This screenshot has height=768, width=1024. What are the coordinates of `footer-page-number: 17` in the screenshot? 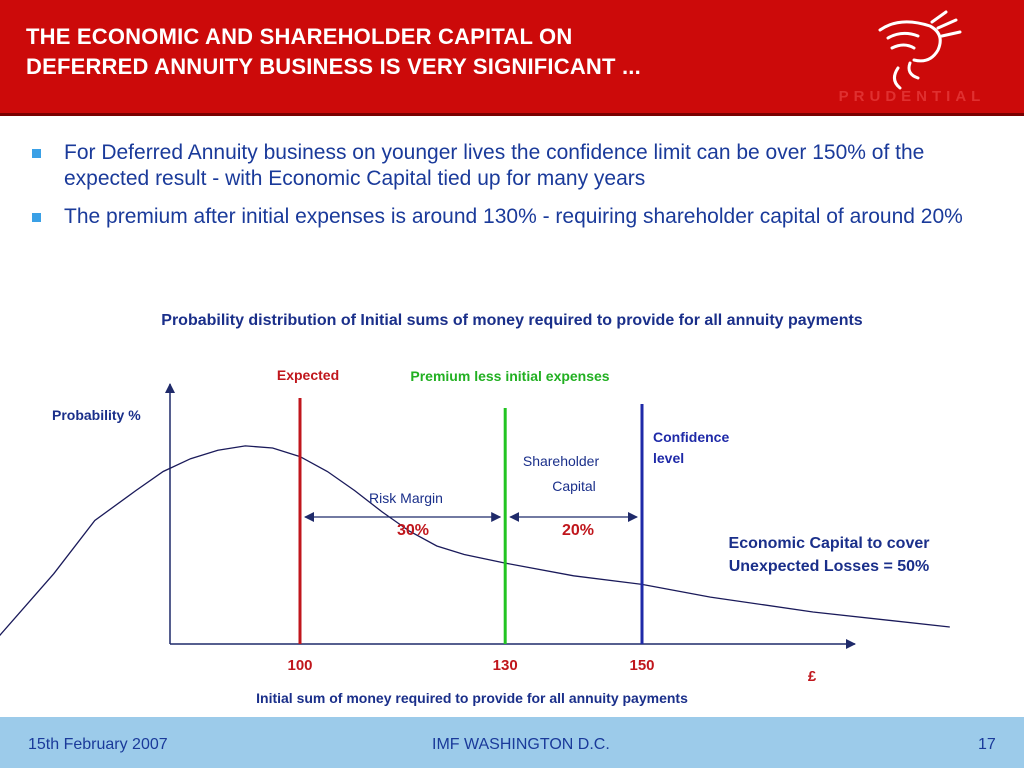 It's located at (987, 744).